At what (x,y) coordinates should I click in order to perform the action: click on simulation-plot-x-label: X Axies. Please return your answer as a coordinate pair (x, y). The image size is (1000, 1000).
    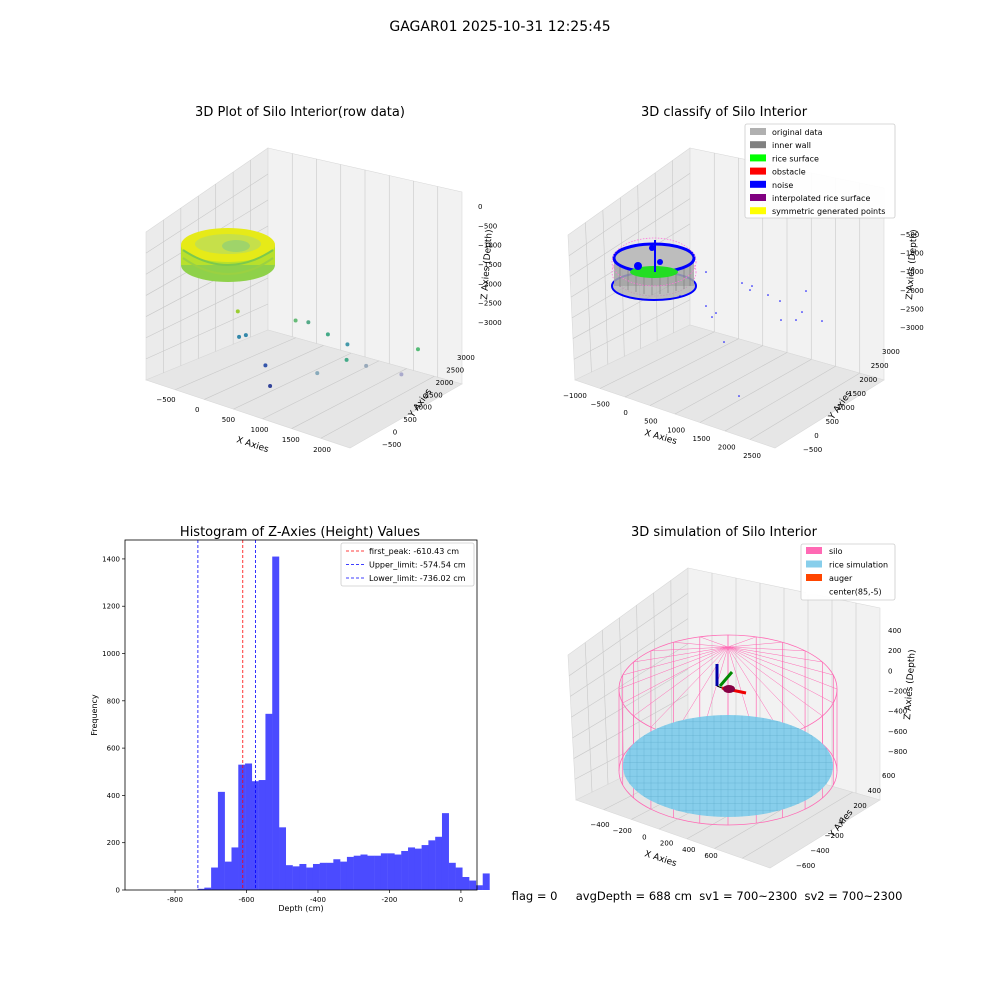
    Looking at the image, I should click on (660, 859).